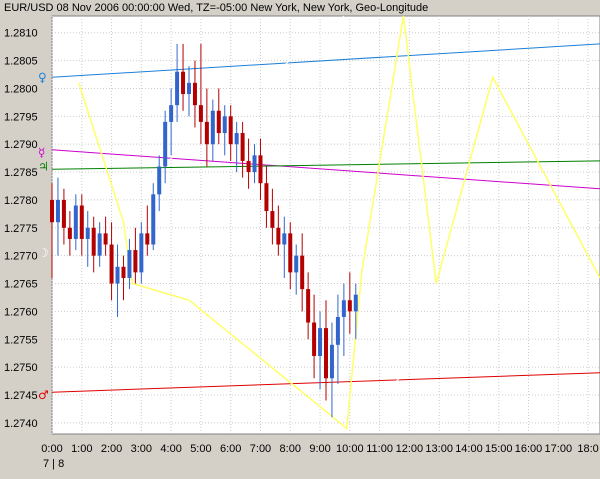 This screenshot has width=600, height=479. What do you see at coordinates (21, 117) in the screenshot?
I see `y-tick-label: 1.2795` at bounding box center [21, 117].